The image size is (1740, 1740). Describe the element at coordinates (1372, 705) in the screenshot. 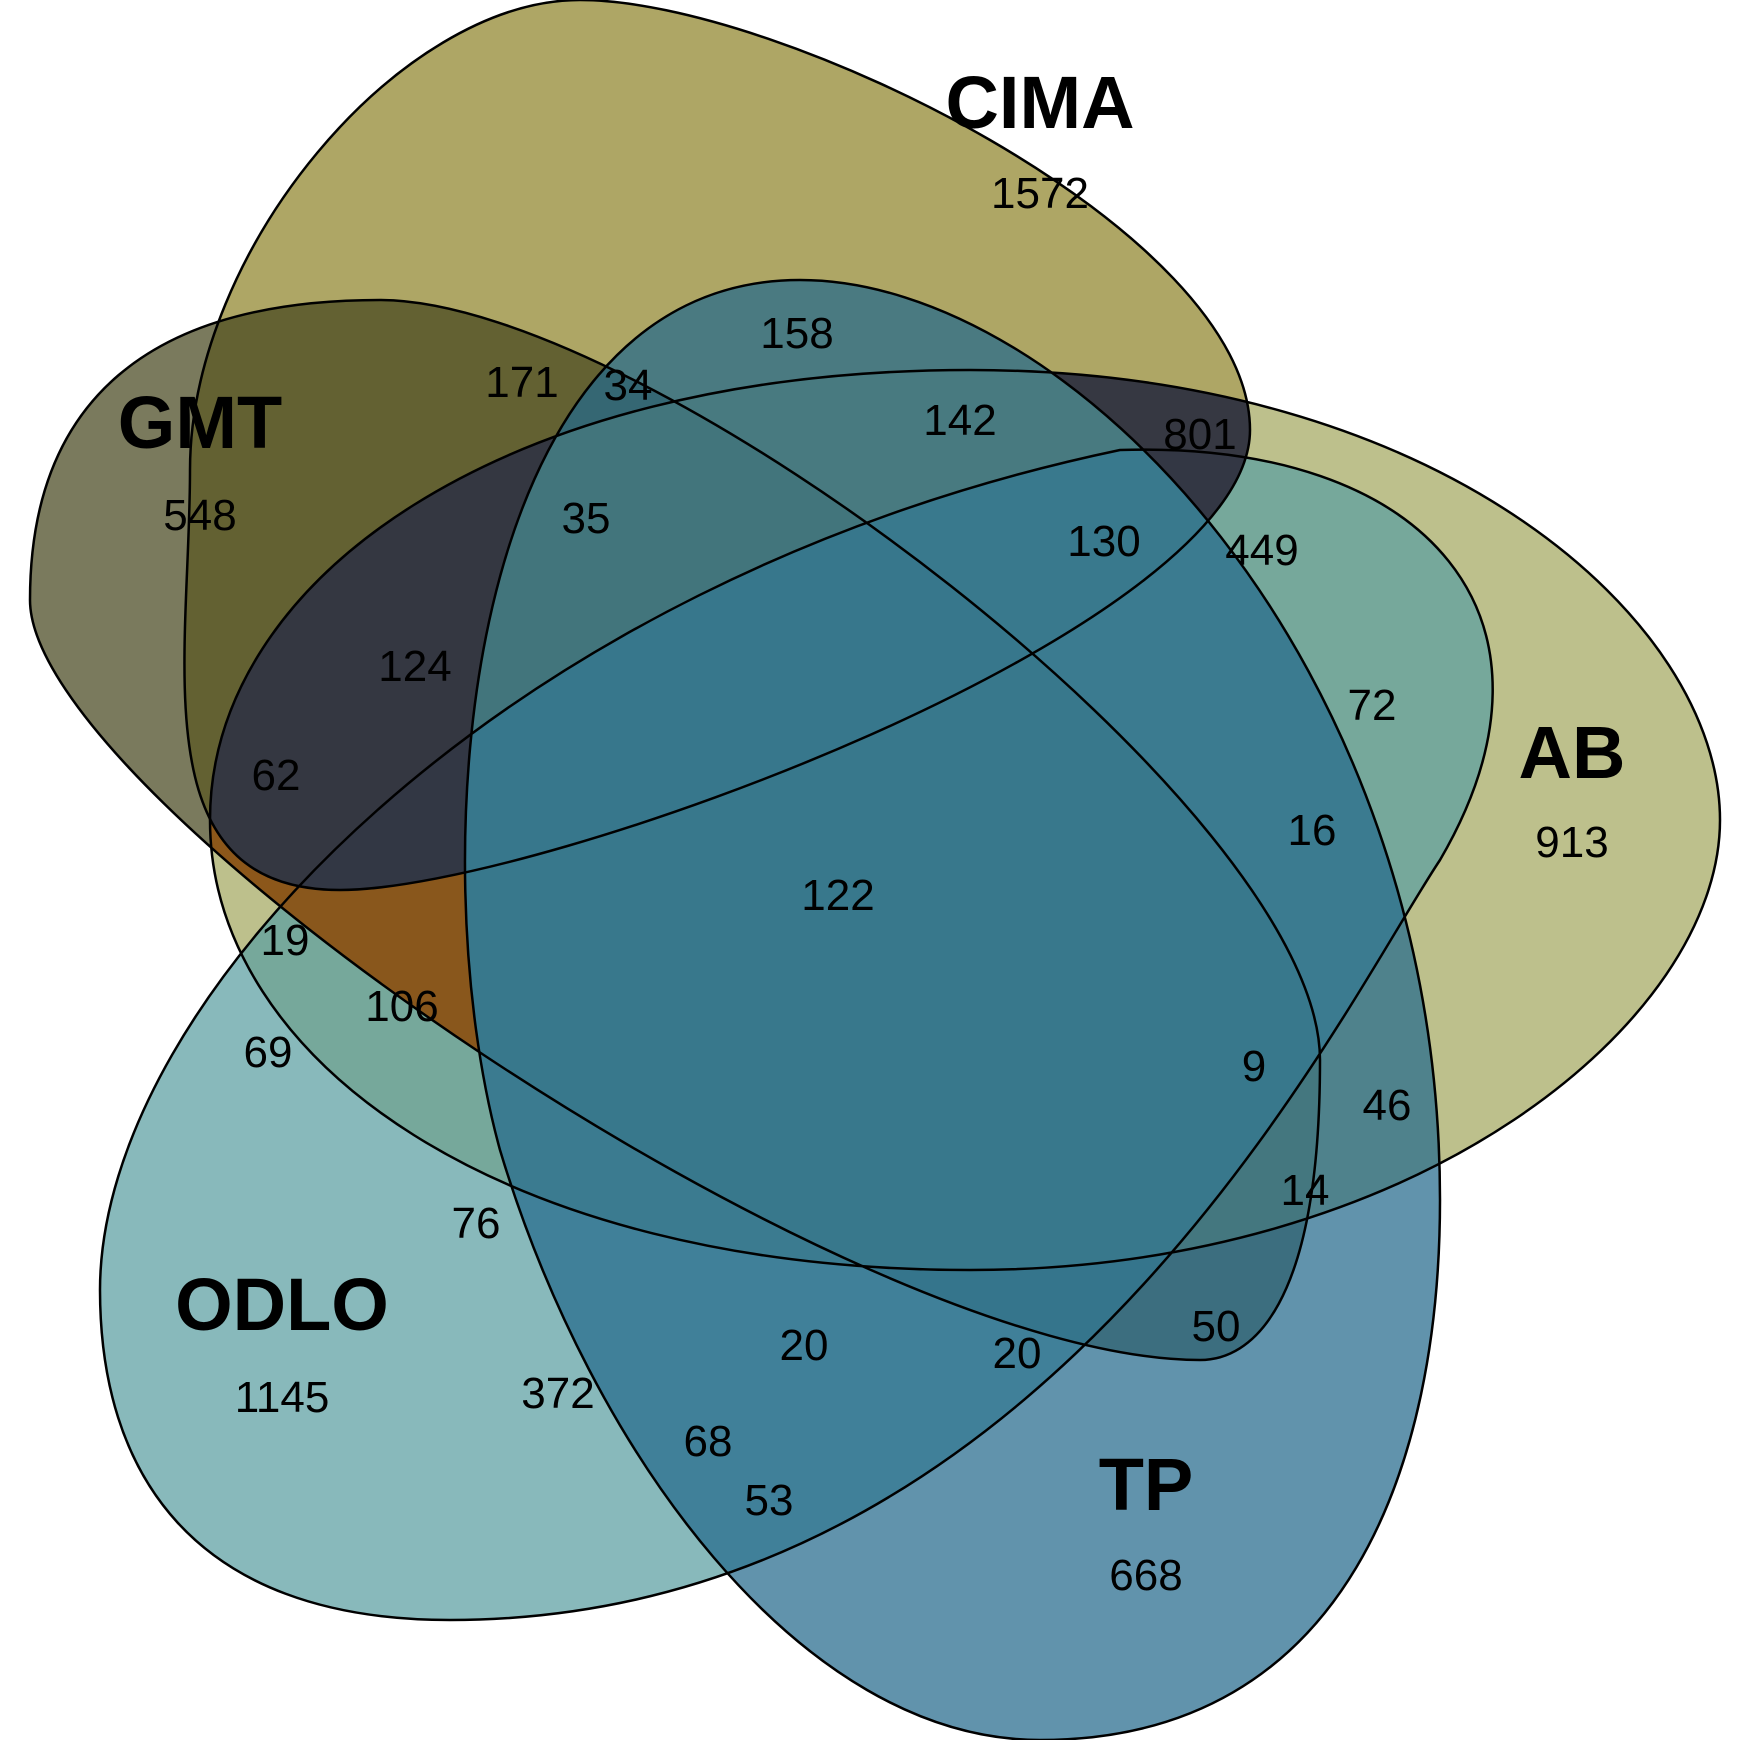

I see `region-count: 72` at that location.